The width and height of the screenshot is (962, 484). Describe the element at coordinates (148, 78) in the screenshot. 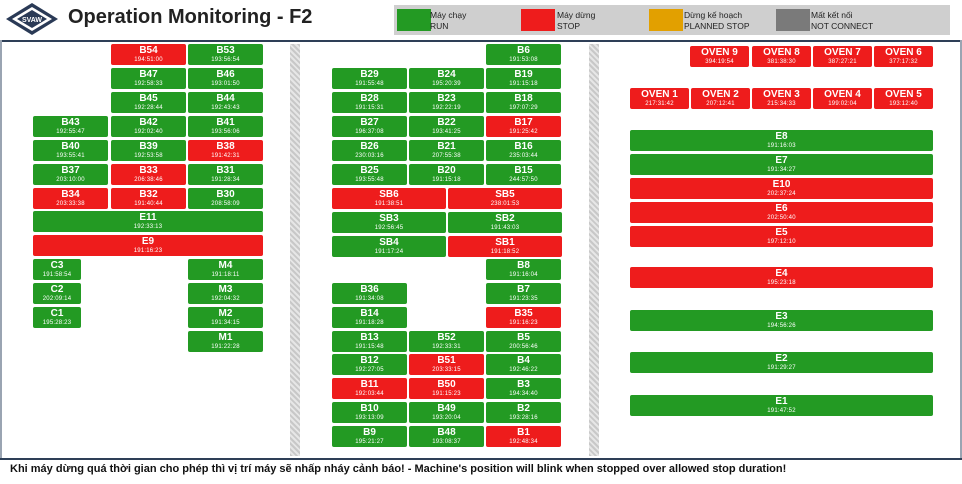

I see `machine-tile-b47: B47 192:58:33` at that location.